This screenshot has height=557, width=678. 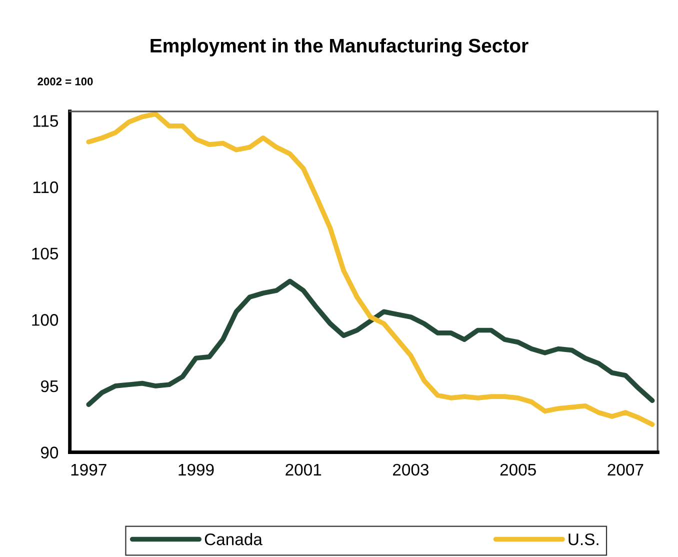 What do you see at coordinates (583, 539) in the screenshot?
I see `legend-label: U.S.` at bounding box center [583, 539].